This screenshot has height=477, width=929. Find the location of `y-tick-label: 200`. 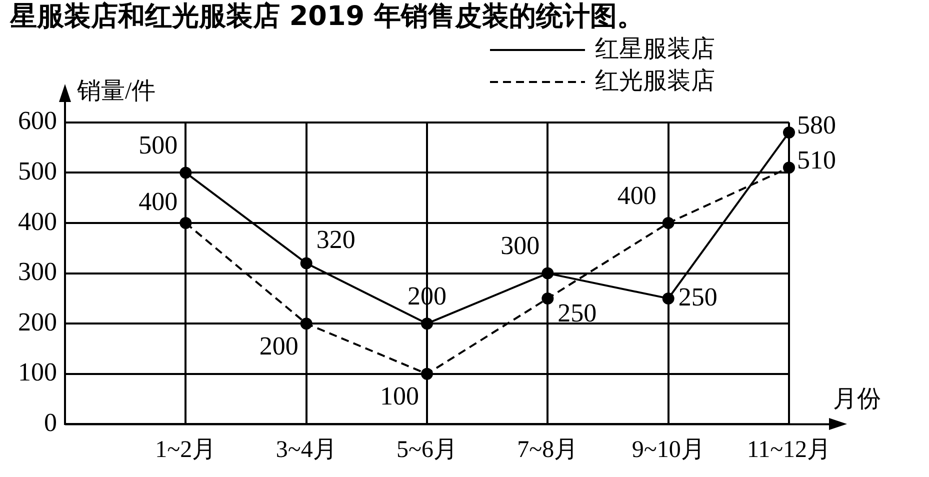

y-tick-label: 200 is located at coordinates (37, 321).